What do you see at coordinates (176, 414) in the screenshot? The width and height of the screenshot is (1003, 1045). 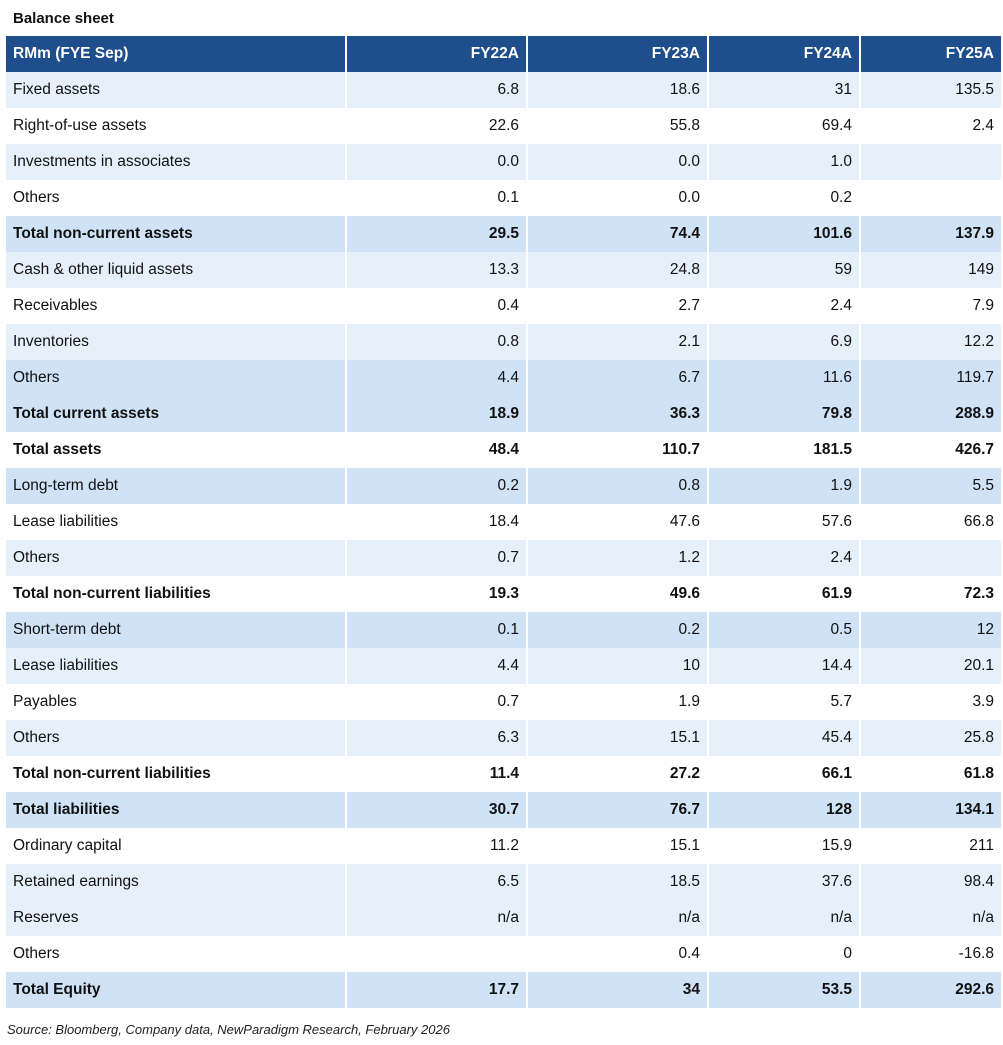 I see `row-label: Total current assets` at bounding box center [176, 414].